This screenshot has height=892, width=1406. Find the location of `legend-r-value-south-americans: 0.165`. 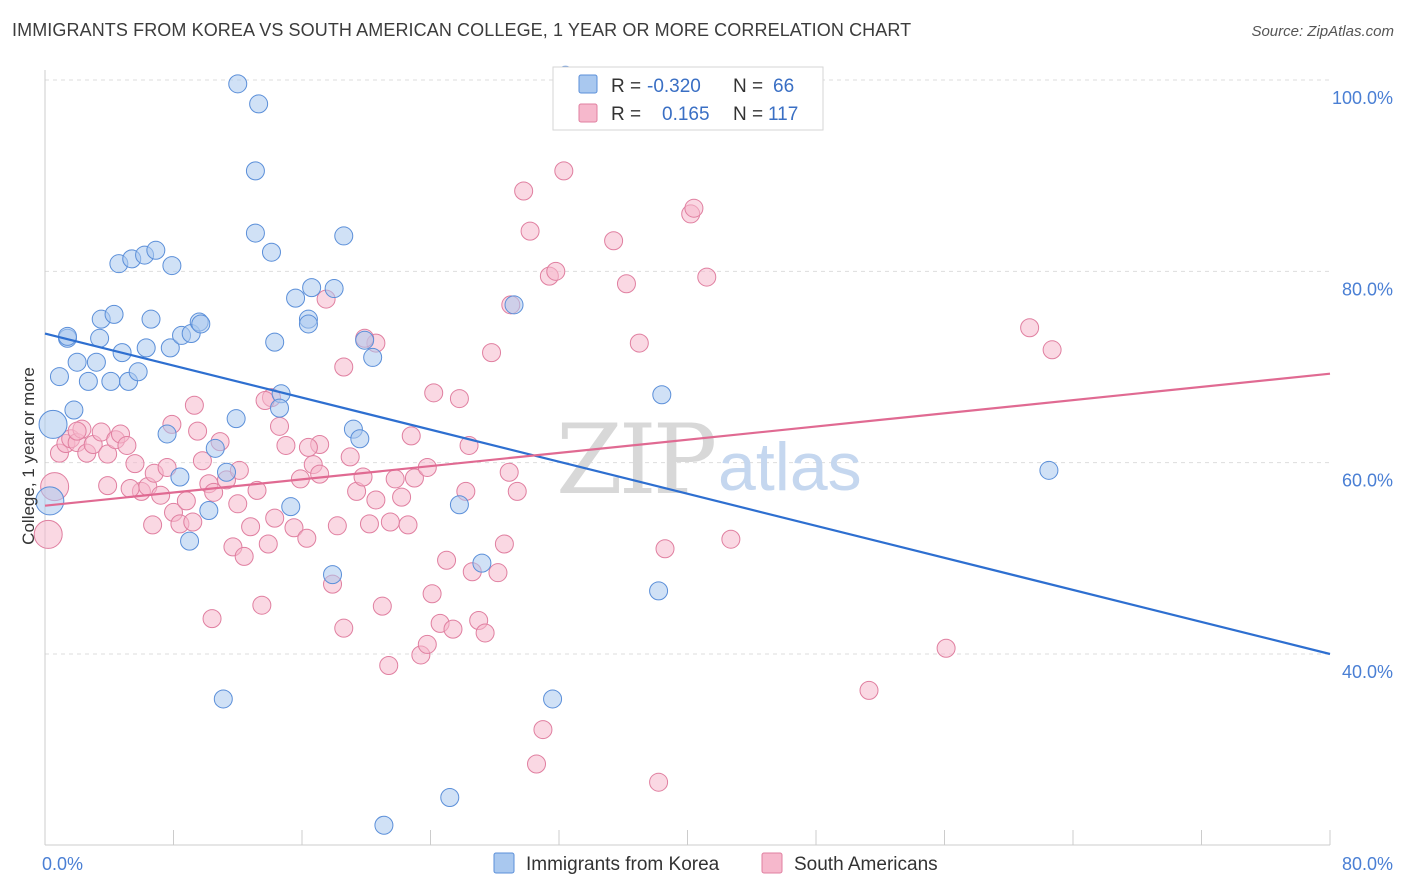

legend-r-value-south-americans: 0.165 is located at coordinates (686, 114).